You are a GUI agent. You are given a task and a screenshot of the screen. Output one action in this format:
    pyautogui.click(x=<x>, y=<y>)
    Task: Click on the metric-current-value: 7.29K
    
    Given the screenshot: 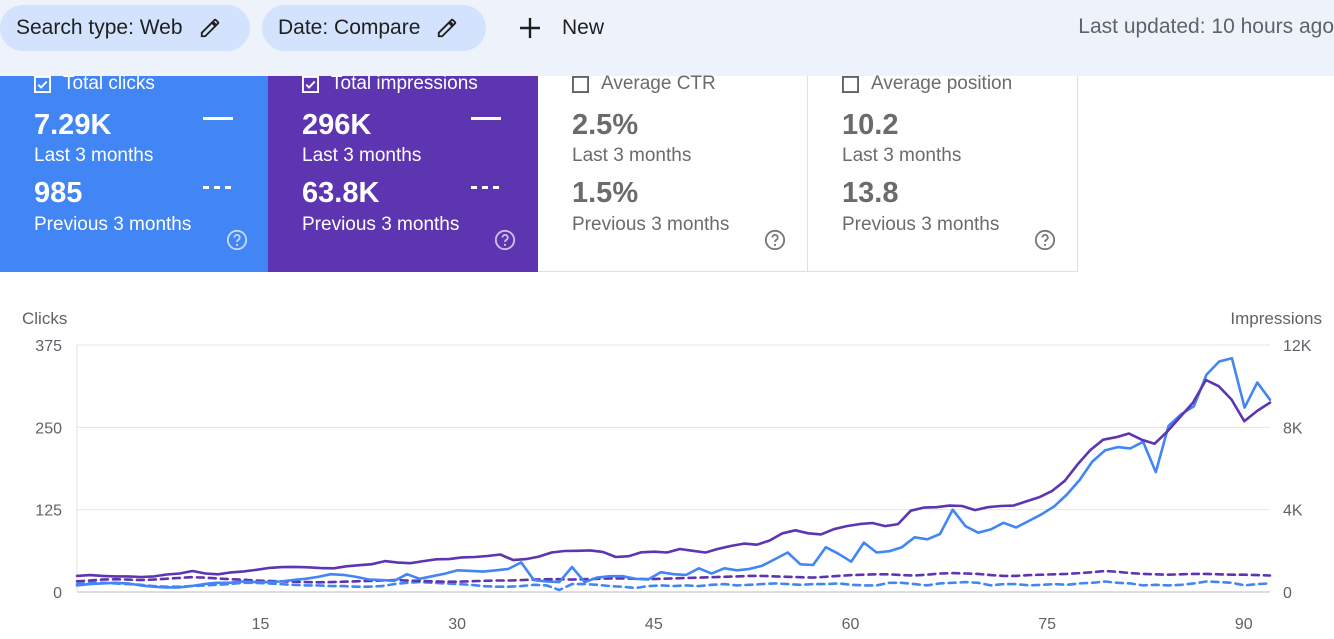 What is the action you would take?
    pyautogui.click(x=73, y=125)
    